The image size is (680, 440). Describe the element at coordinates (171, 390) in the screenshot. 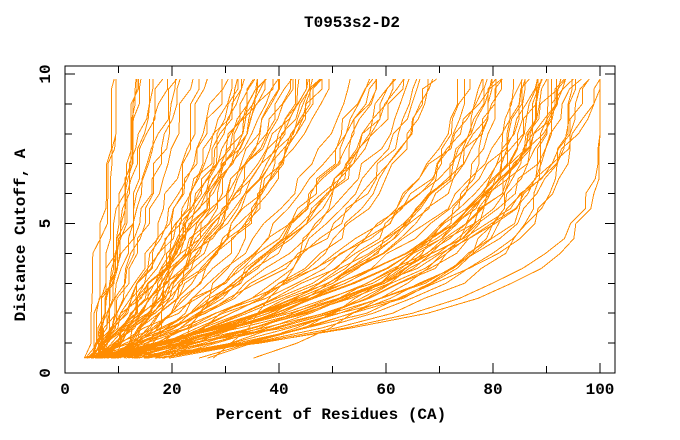

I see `x-tick-label: 20` at that location.